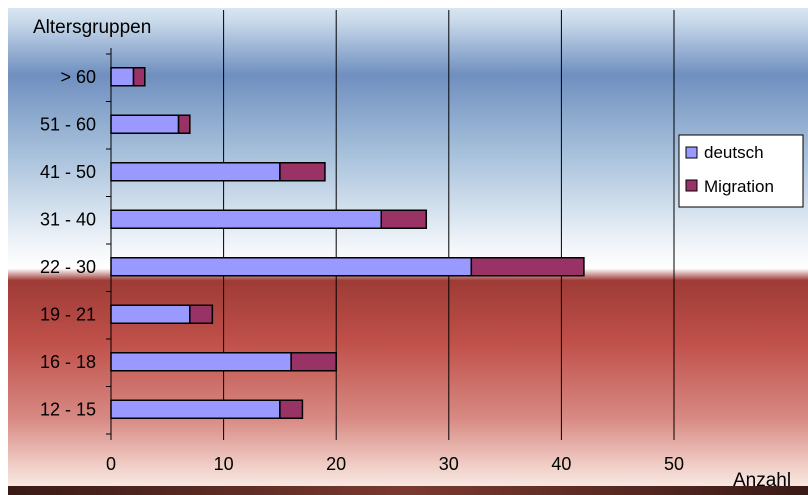  What do you see at coordinates (92, 27) in the screenshot?
I see `y-axis-title: Altersgruppen` at bounding box center [92, 27].